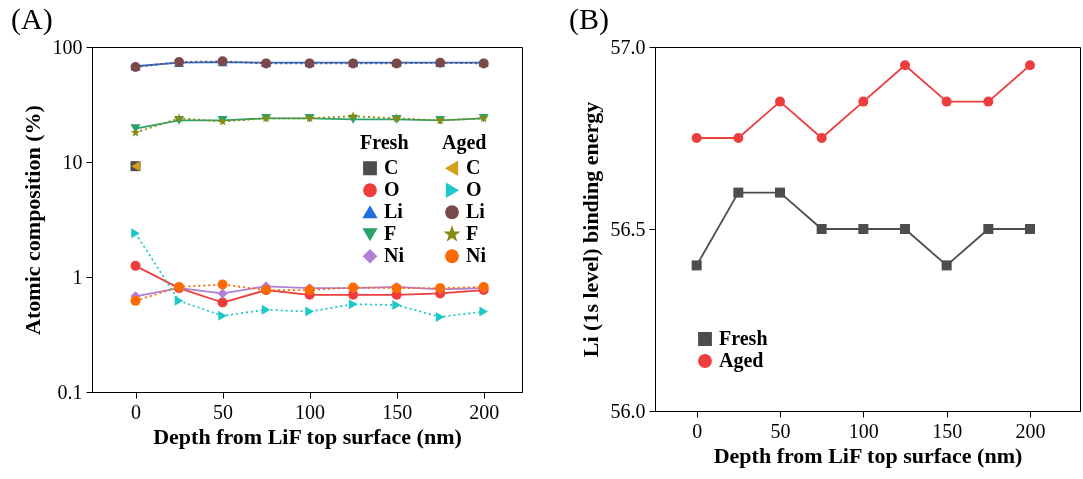 The width and height of the screenshot is (1083, 479). I want to click on y-tick-label: 1, so click(77, 276).